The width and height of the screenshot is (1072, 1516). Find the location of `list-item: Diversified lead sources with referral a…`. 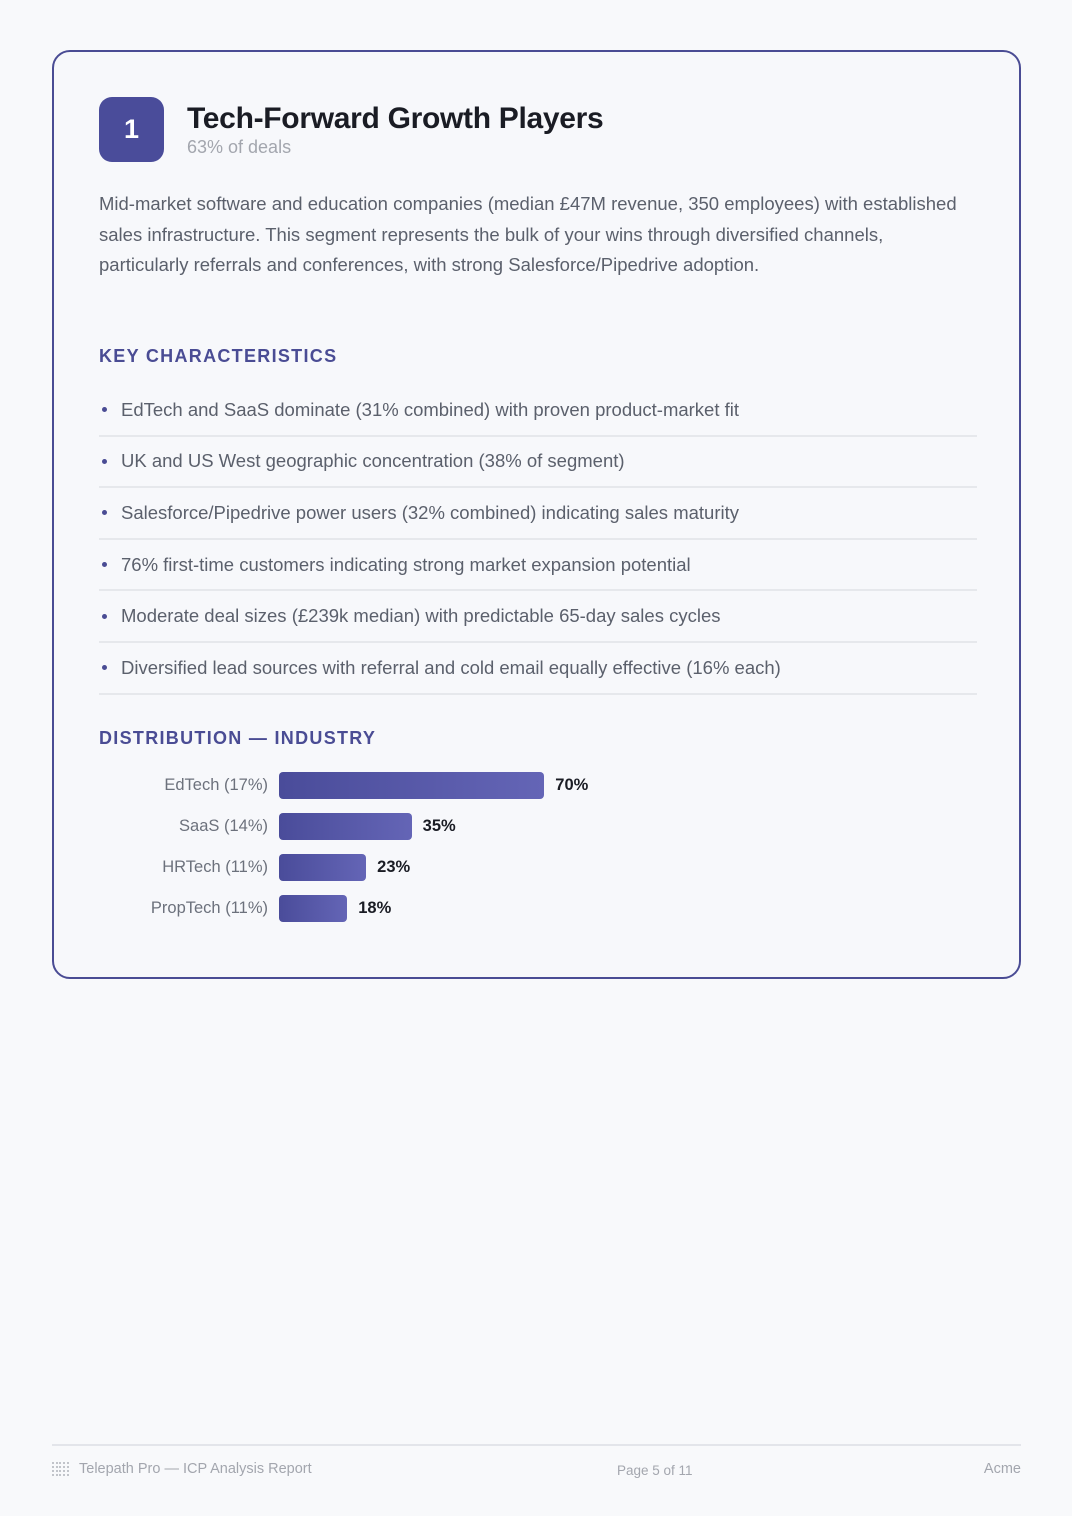

list-item: Diversified lead sources with referral a… is located at coordinates (538, 669).